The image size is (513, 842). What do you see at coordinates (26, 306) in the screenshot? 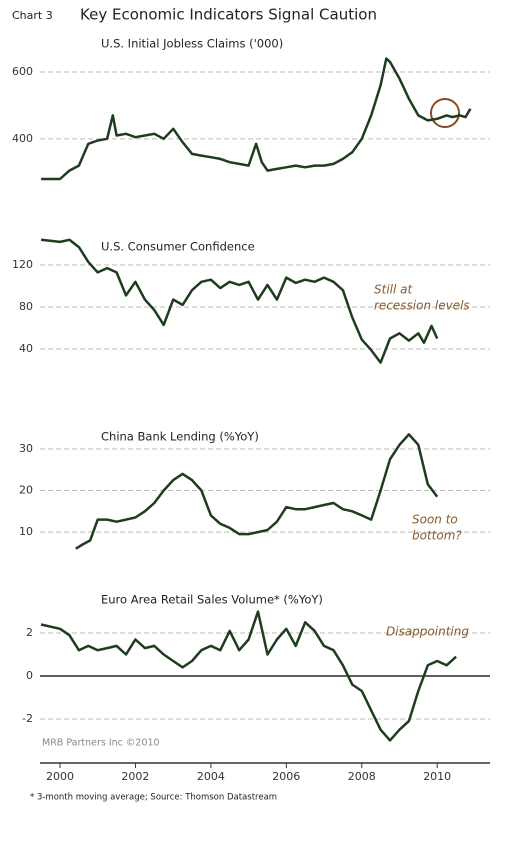
I see `y-tick-label: 80` at bounding box center [26, 306].